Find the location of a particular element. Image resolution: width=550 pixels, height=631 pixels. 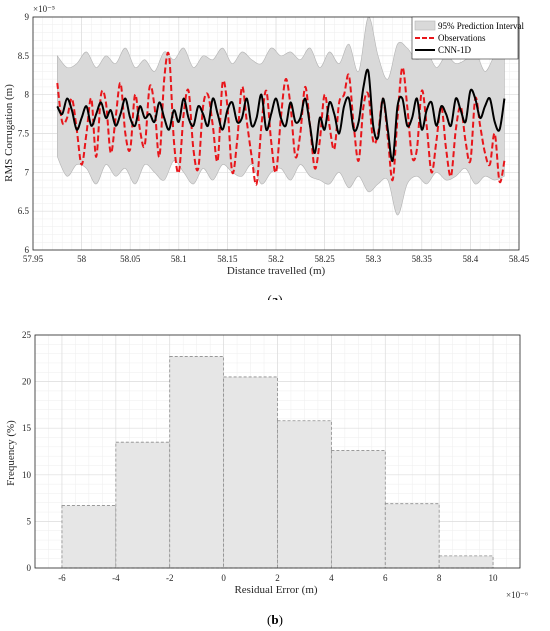

x-tick-label: 58.1 is located at coordinates (179, 259).